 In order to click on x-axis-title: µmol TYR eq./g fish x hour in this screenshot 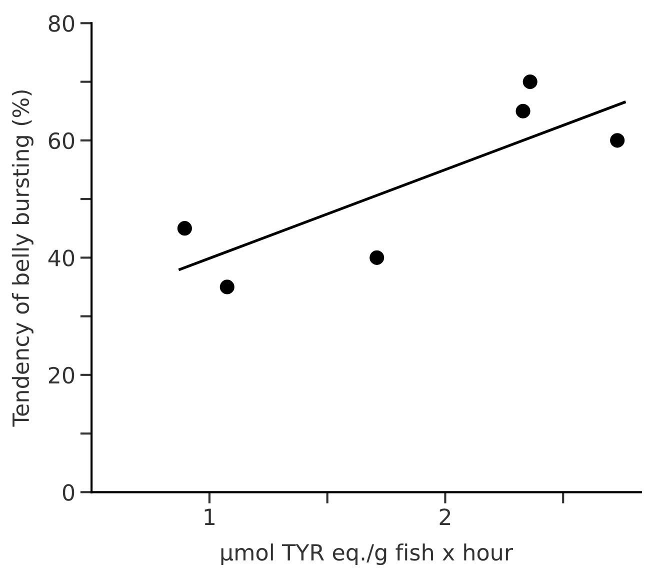, I will do `click(367, 555)`.